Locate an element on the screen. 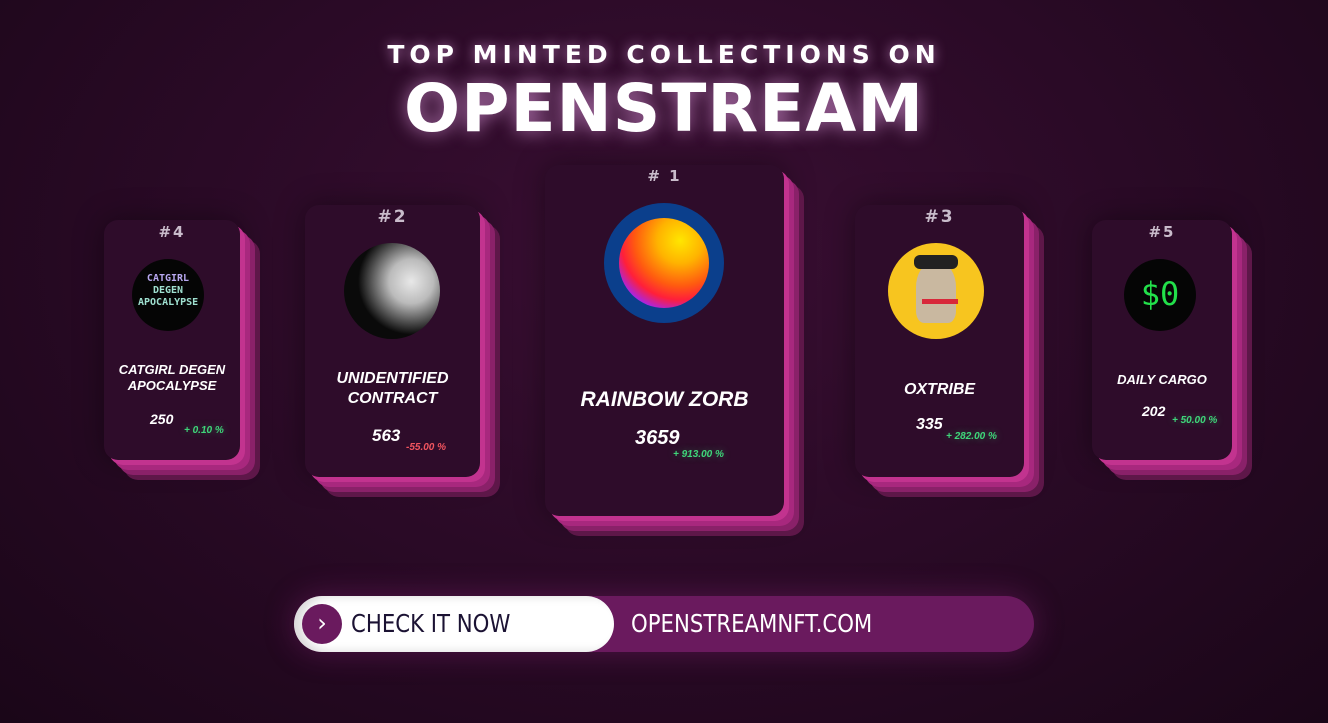 Image resolution: width=1328 pixels, height=723 pixels. website-link: OPENSTREAMNFT.COM is located at coordinates (752, 623).